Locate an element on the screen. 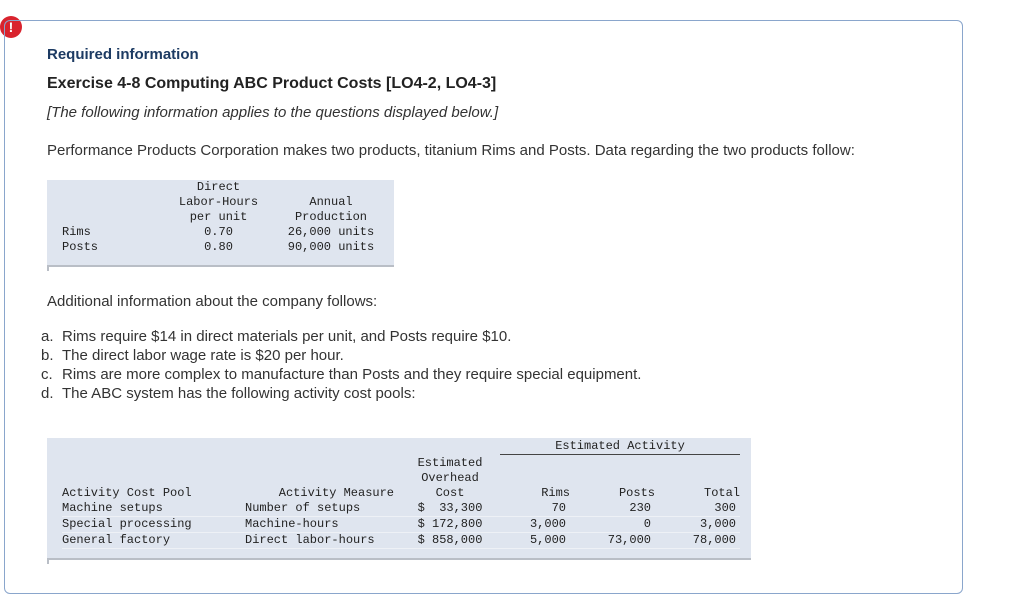  header-line: Overhead is located at coordinates (450, 477).